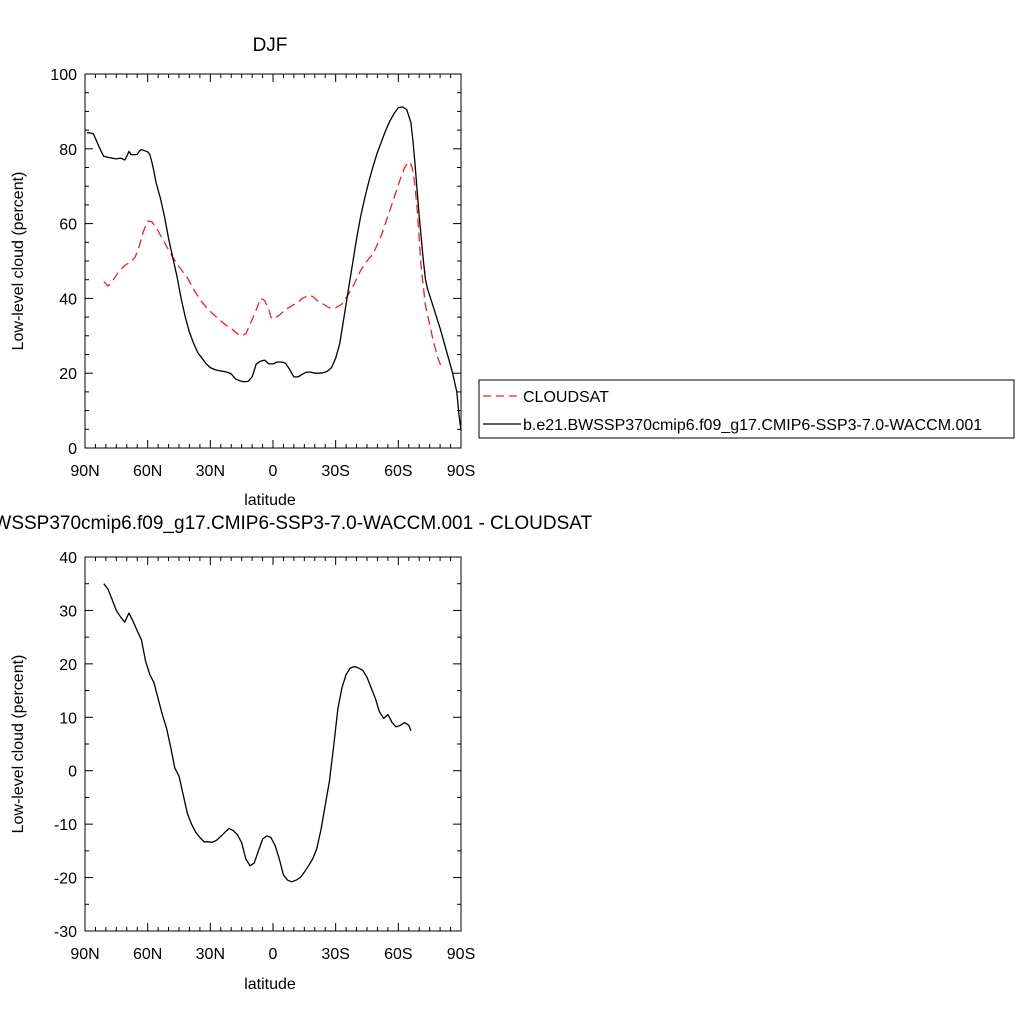 The height and width of the screenshot is (1024, 1024). Describe the element at coordinates (398, 954) in the screenshot. I see `bottom-x-tick-label: 60S` at that location.